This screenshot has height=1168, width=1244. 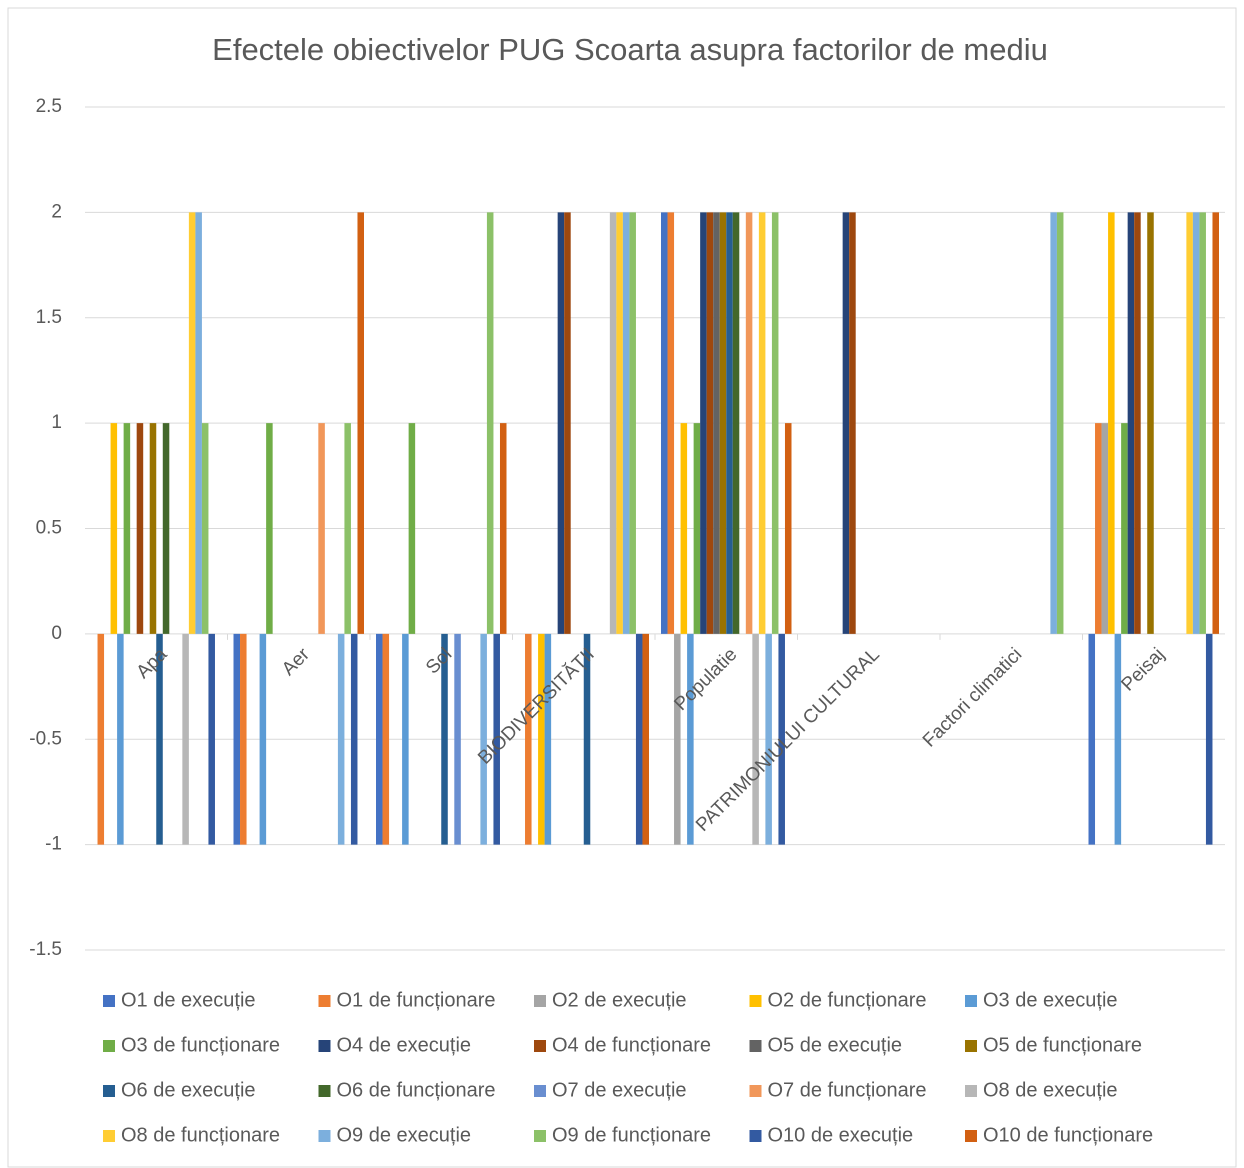 I want to click on legend-label: O6 de funcționare, so click(x=416, y=1090).